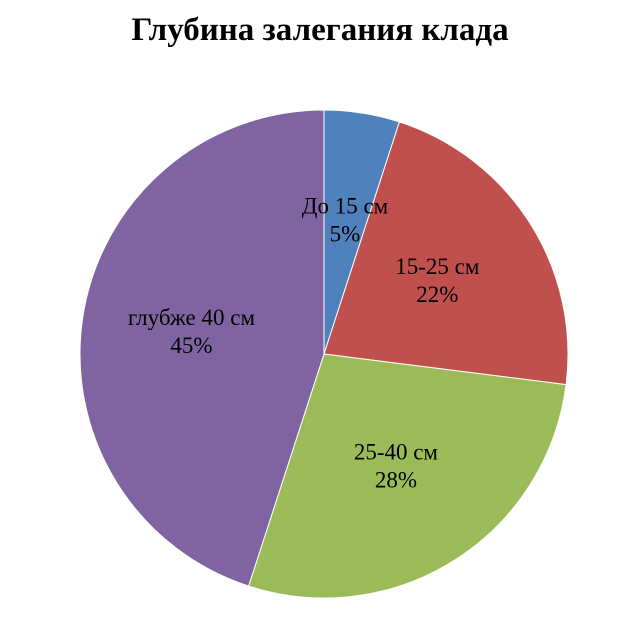 The width and height of the screenshot is (640, 634). I want to click on chart-title: Глубина залегания клада, so click(320, 30).